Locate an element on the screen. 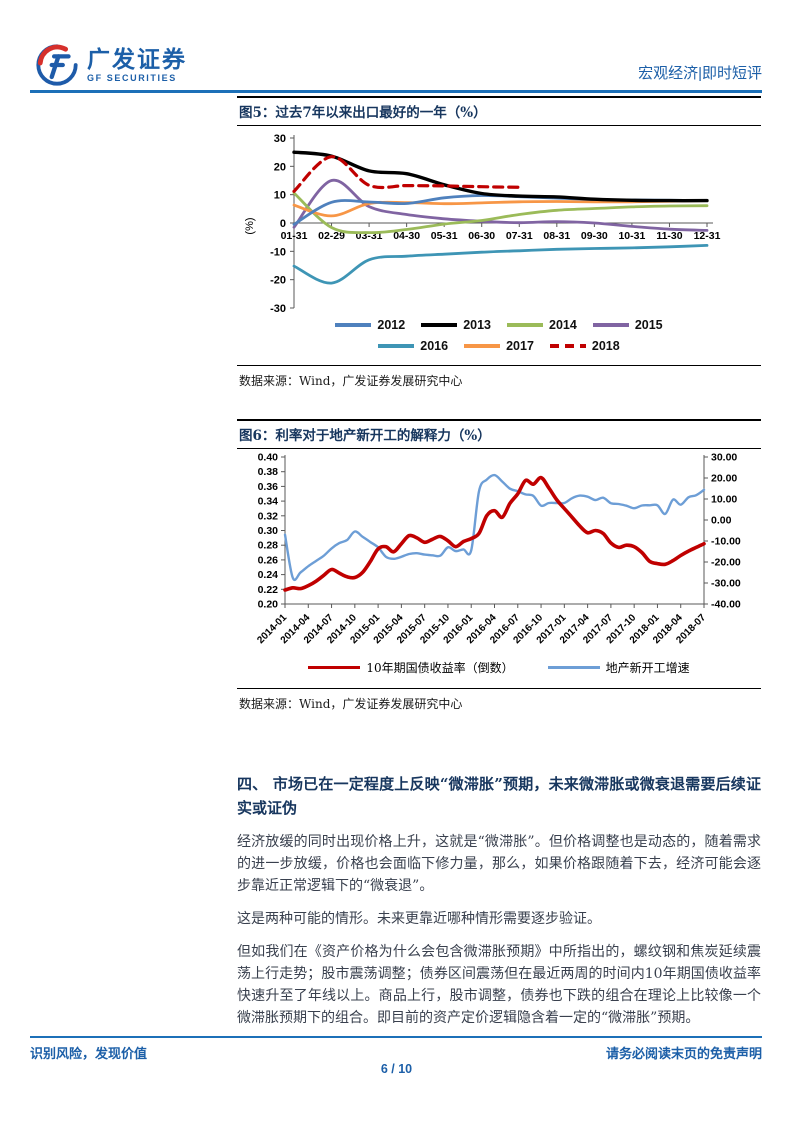 The height and width of the screenshot is (1122, 793). legend-swatch-dashed is located at coordinates (567, 346).